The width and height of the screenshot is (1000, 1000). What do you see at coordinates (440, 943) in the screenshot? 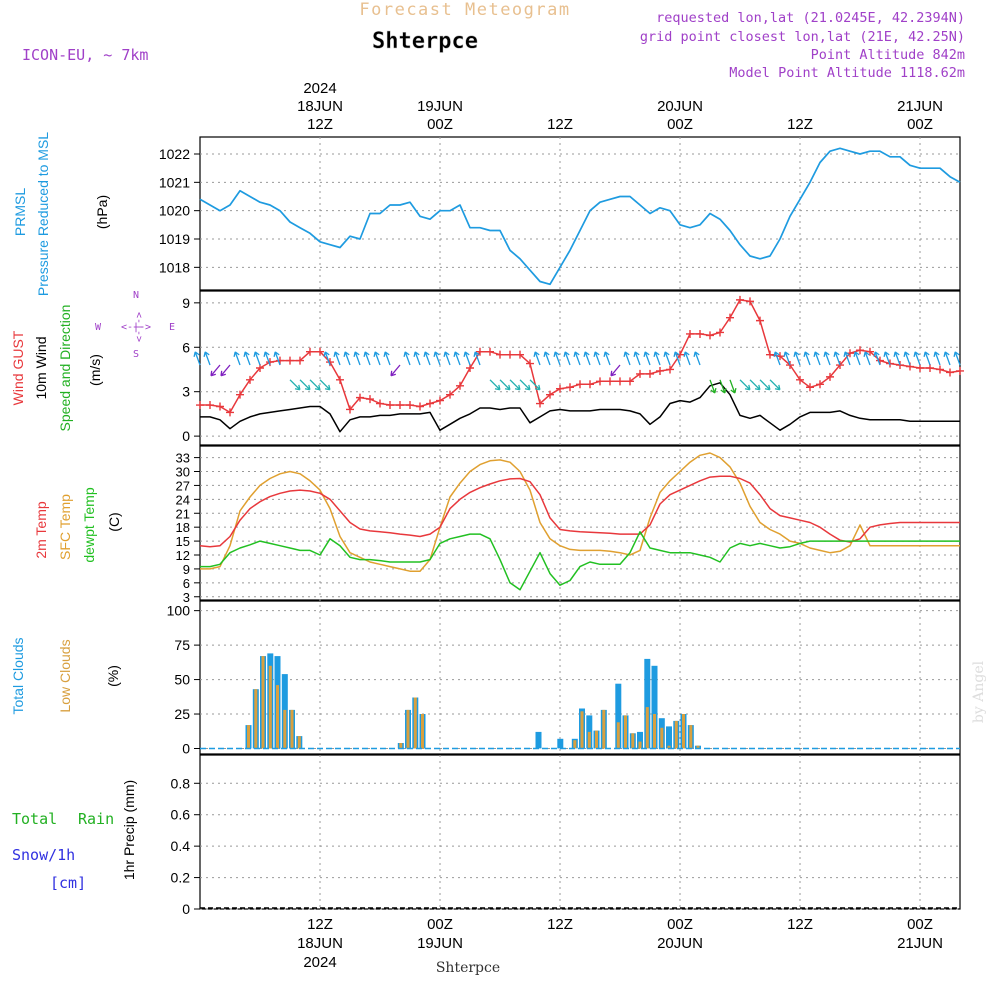
I see `time-label-bottom: 19JUN` at bounding box center [440, 943].